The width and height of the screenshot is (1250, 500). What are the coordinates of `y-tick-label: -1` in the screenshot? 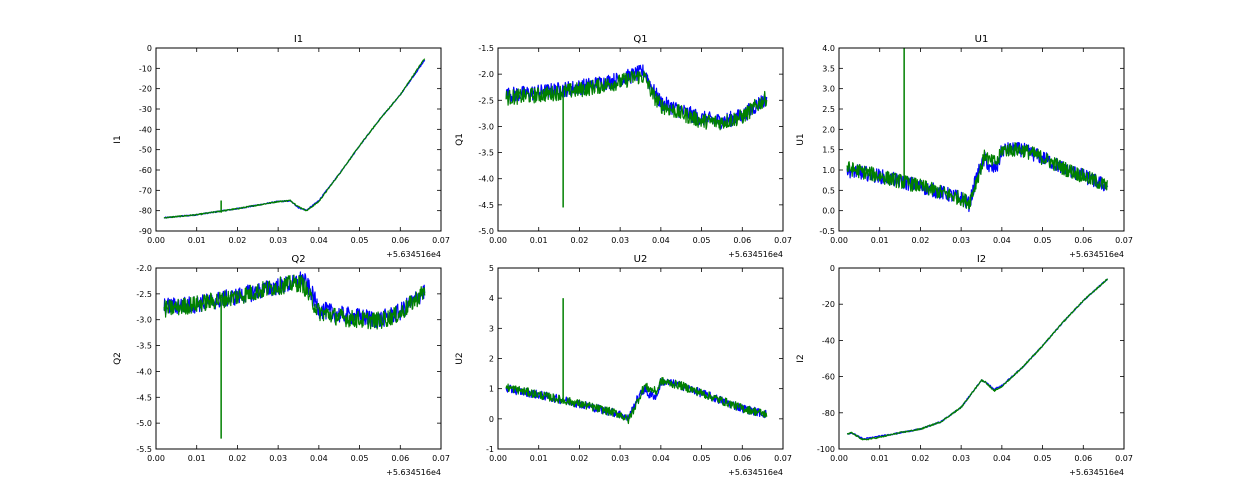 It's located at (490, 449).